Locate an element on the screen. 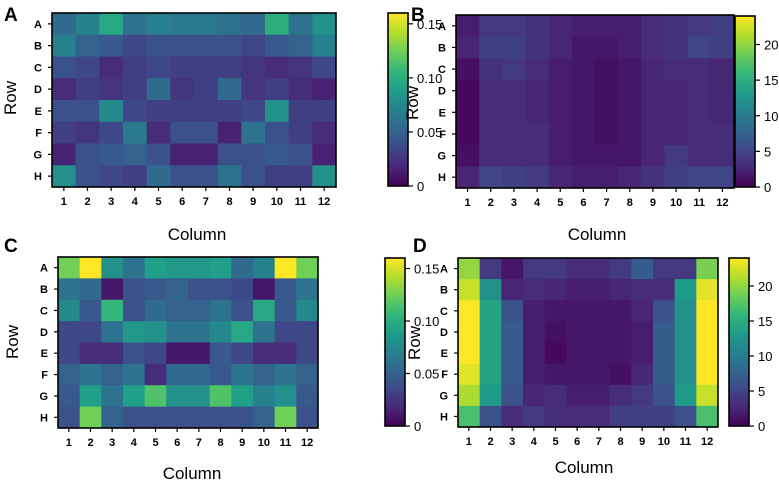 Image resolution: width=779 pixels, height=483 pixels. heatmap-cell: A5: 0.07 is located at coordinates (158, 24).